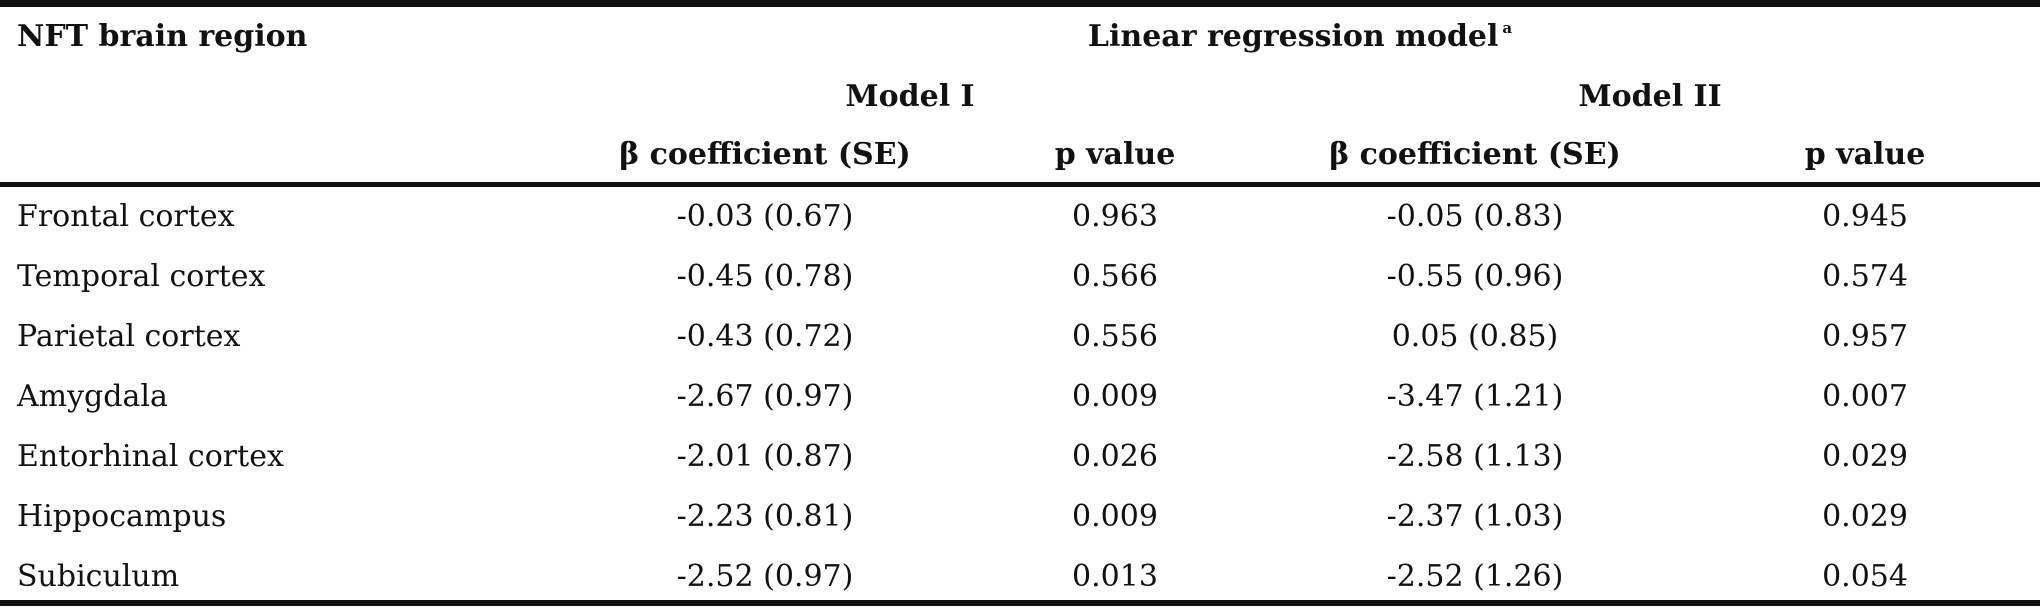 Image resolution: width=2040 pixels, height=610 pixels. Describe the element at coordinates (162, 36) in the screenshot. I see `region-column-header: NFT brain region` at that location.